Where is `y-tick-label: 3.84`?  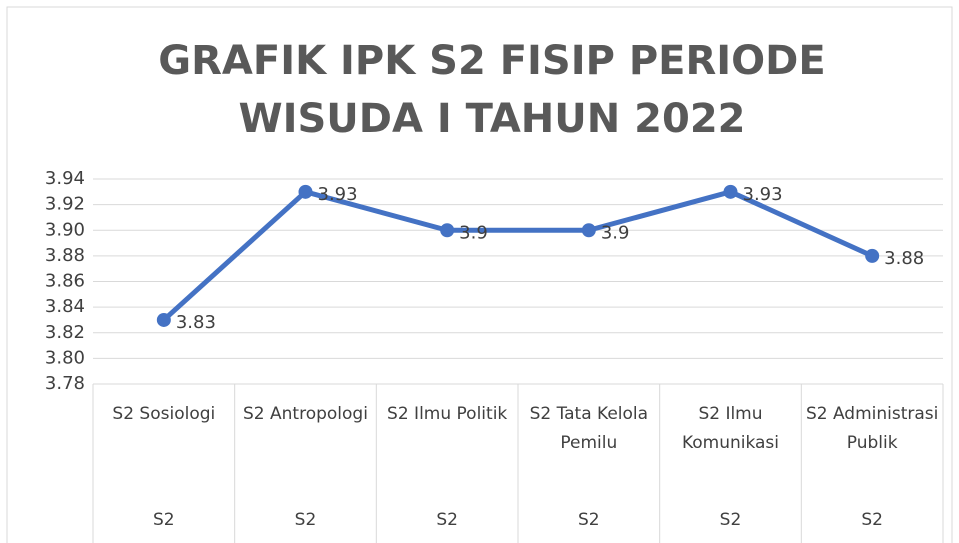 y-tick-label: 3.84 is located at coordinates (65, 306).